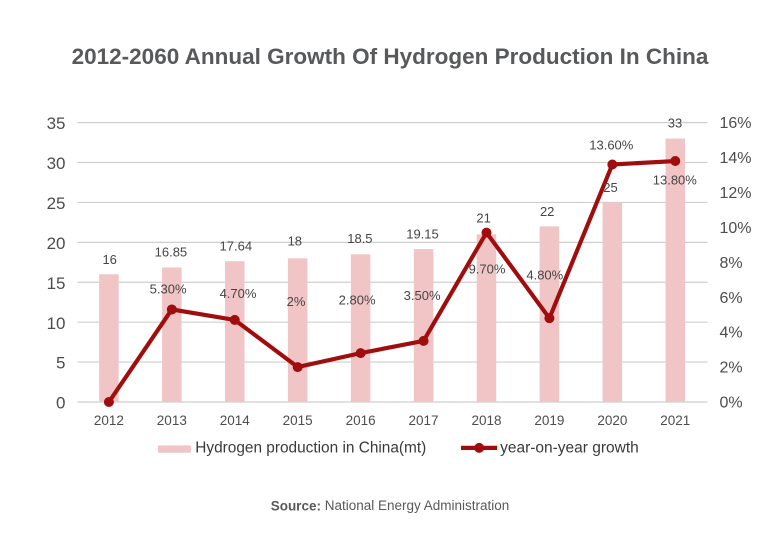 Image resolution: width=780 pixels, height=559 pixels. What do you see at coordinates (390, 505) in the screenshot?
I see `svg-text:Source: National Energy Admini: Source: National Energy Administration` at bounding box center [390, 505].